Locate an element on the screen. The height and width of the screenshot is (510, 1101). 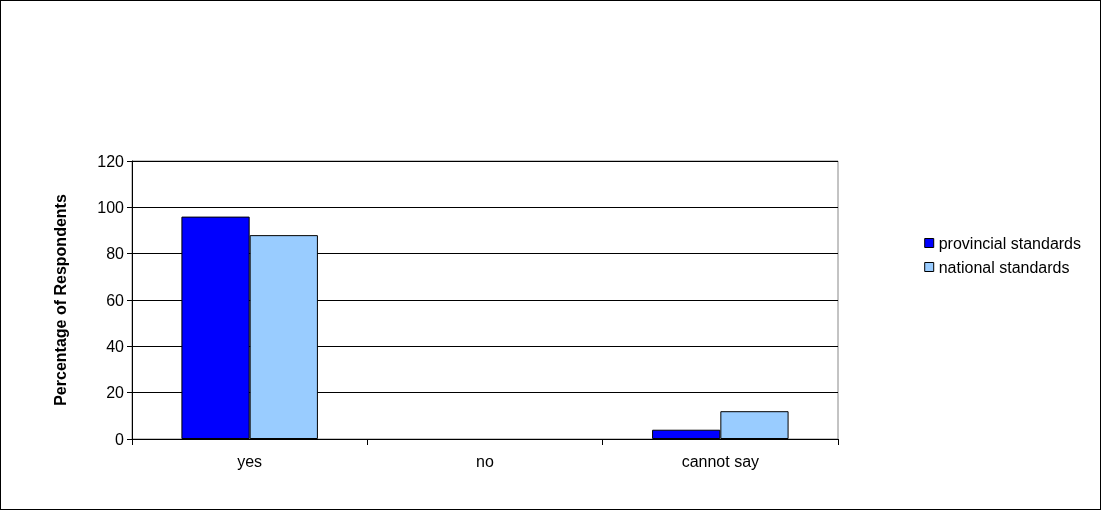
y-tick-label: 100 is located at coordinates (111, 207).